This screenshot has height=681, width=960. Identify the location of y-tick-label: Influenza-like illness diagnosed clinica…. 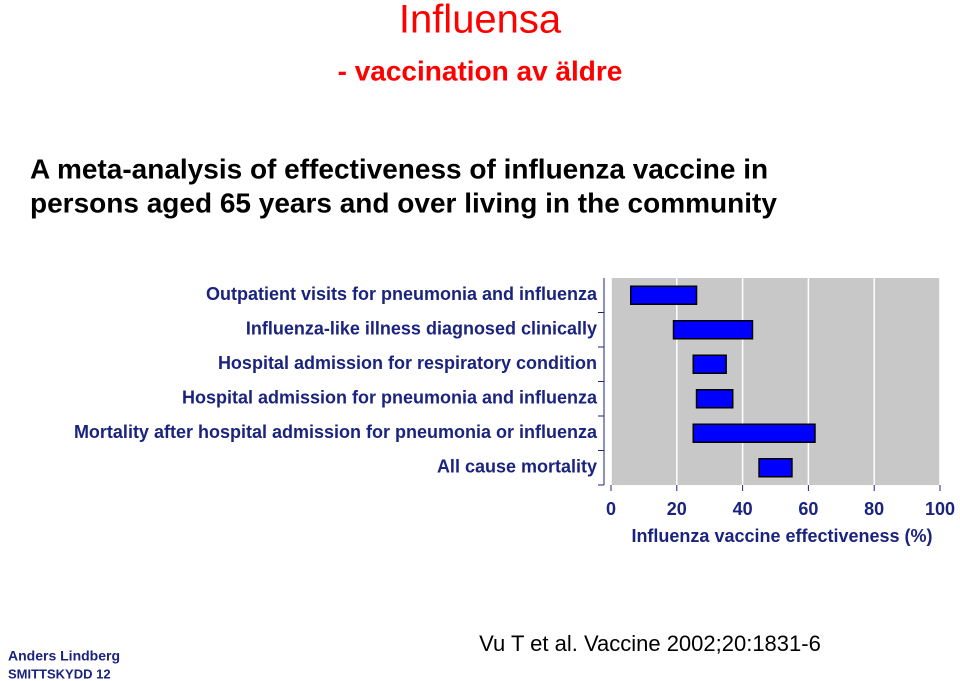
(421, 329).